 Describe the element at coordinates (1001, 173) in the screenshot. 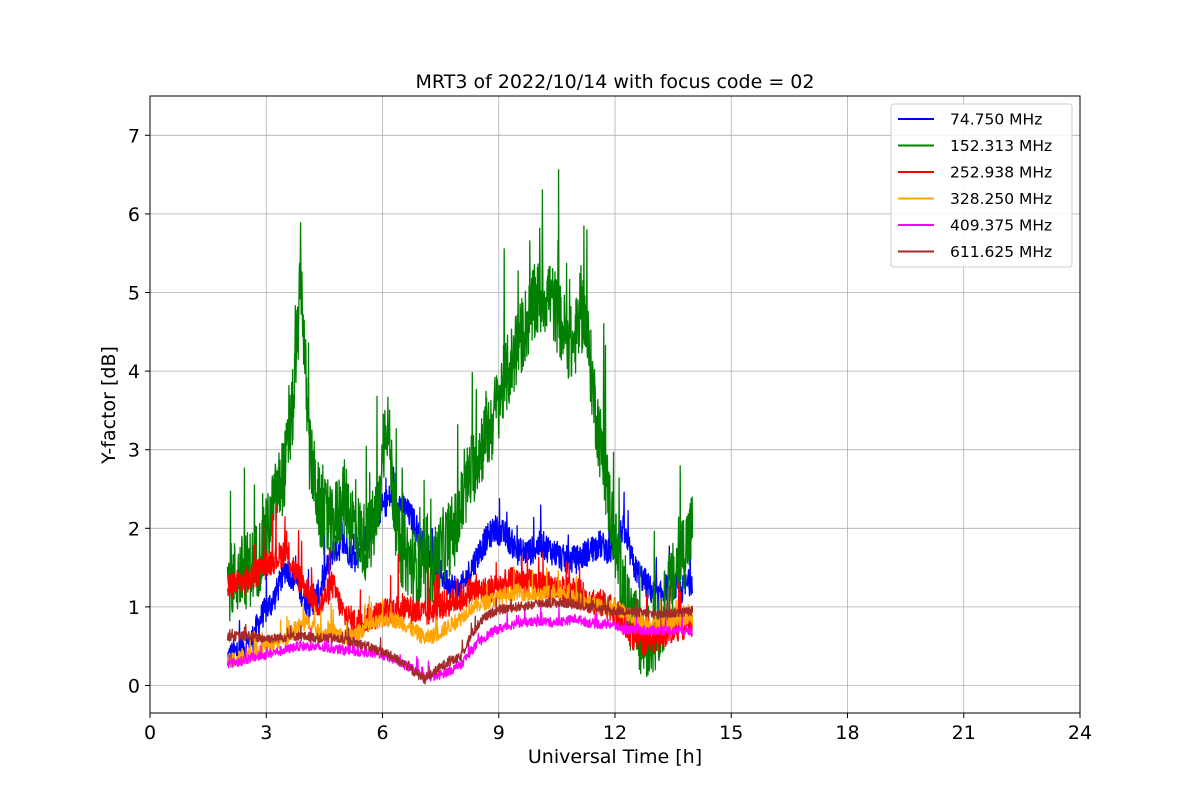

I see `legend-label: 252.938 MHz` at that location.